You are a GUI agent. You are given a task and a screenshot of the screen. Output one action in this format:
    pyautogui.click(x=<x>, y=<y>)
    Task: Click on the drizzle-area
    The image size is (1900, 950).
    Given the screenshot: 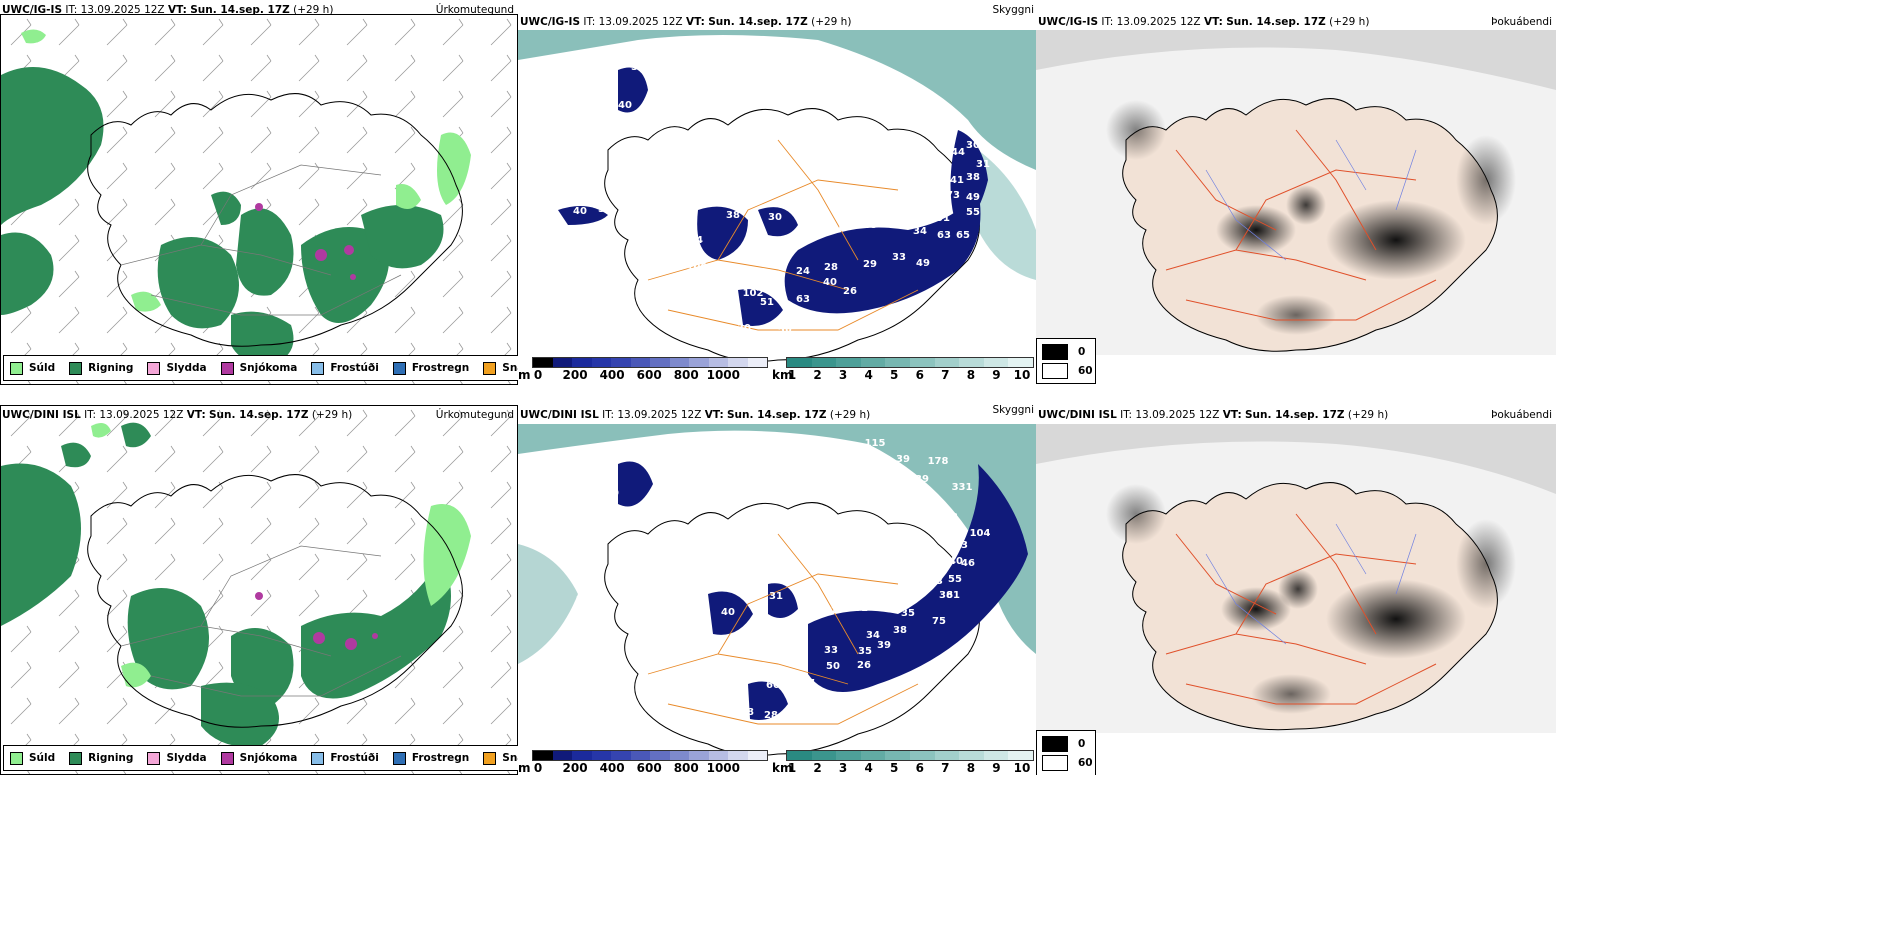 What is the action you would take?
    pyautogui.click(x=246, y=170)
    